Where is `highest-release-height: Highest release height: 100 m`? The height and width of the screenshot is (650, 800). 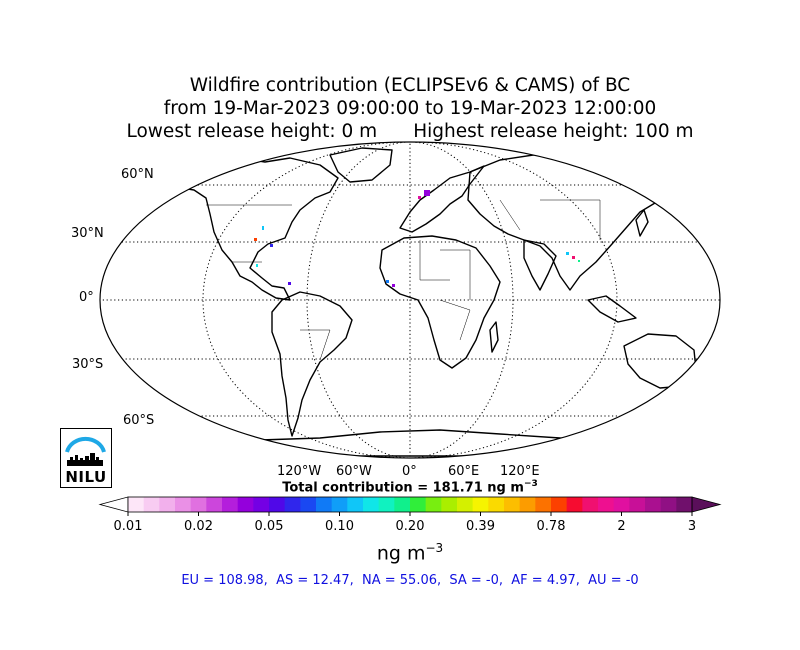
highest-release-height: Highest release height: 100 m is located at coordinates (553, 131).